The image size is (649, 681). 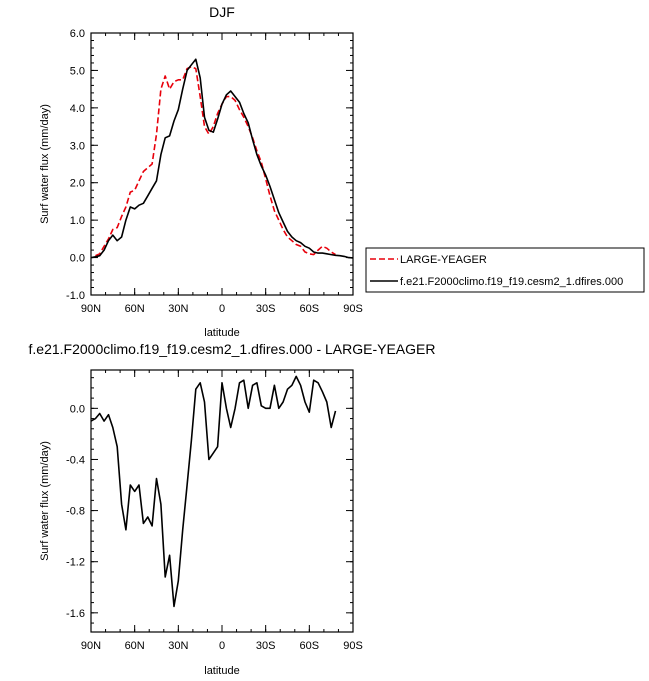 I want to click on legend-box, so click(x=505, y=270).